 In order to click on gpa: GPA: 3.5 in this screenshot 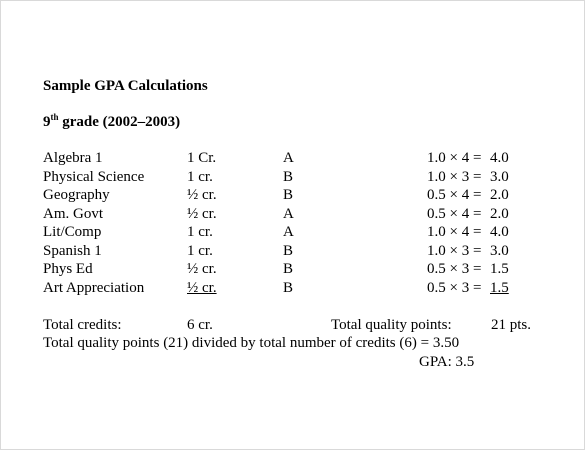, I will do `click(447, 362)`.